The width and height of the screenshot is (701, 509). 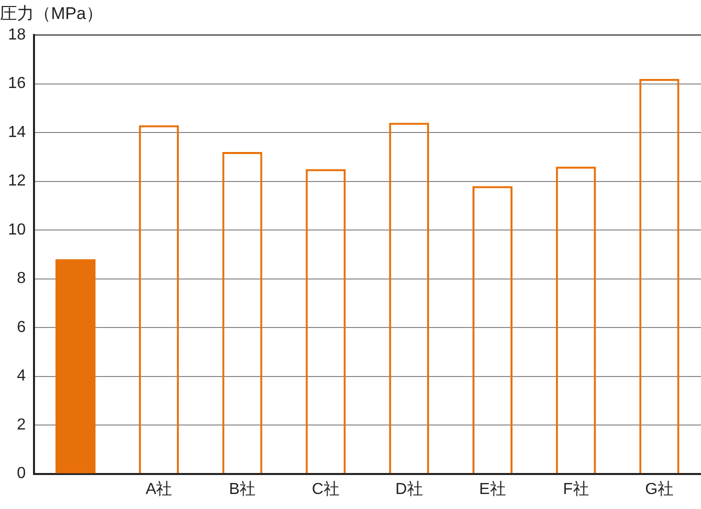 What do you see at coordinates (17, 229) in the screenshot?
I see `y-tick-label: 10` at bounding box center [17, 229].